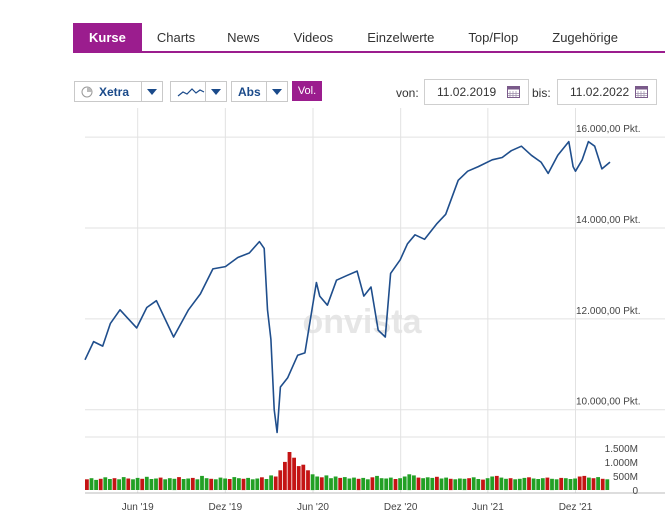 This screenshot has height=521, width=665. Describe the element at coordinates (249, 91) in the screenshot. I see `mode-label: Abs` at that location.